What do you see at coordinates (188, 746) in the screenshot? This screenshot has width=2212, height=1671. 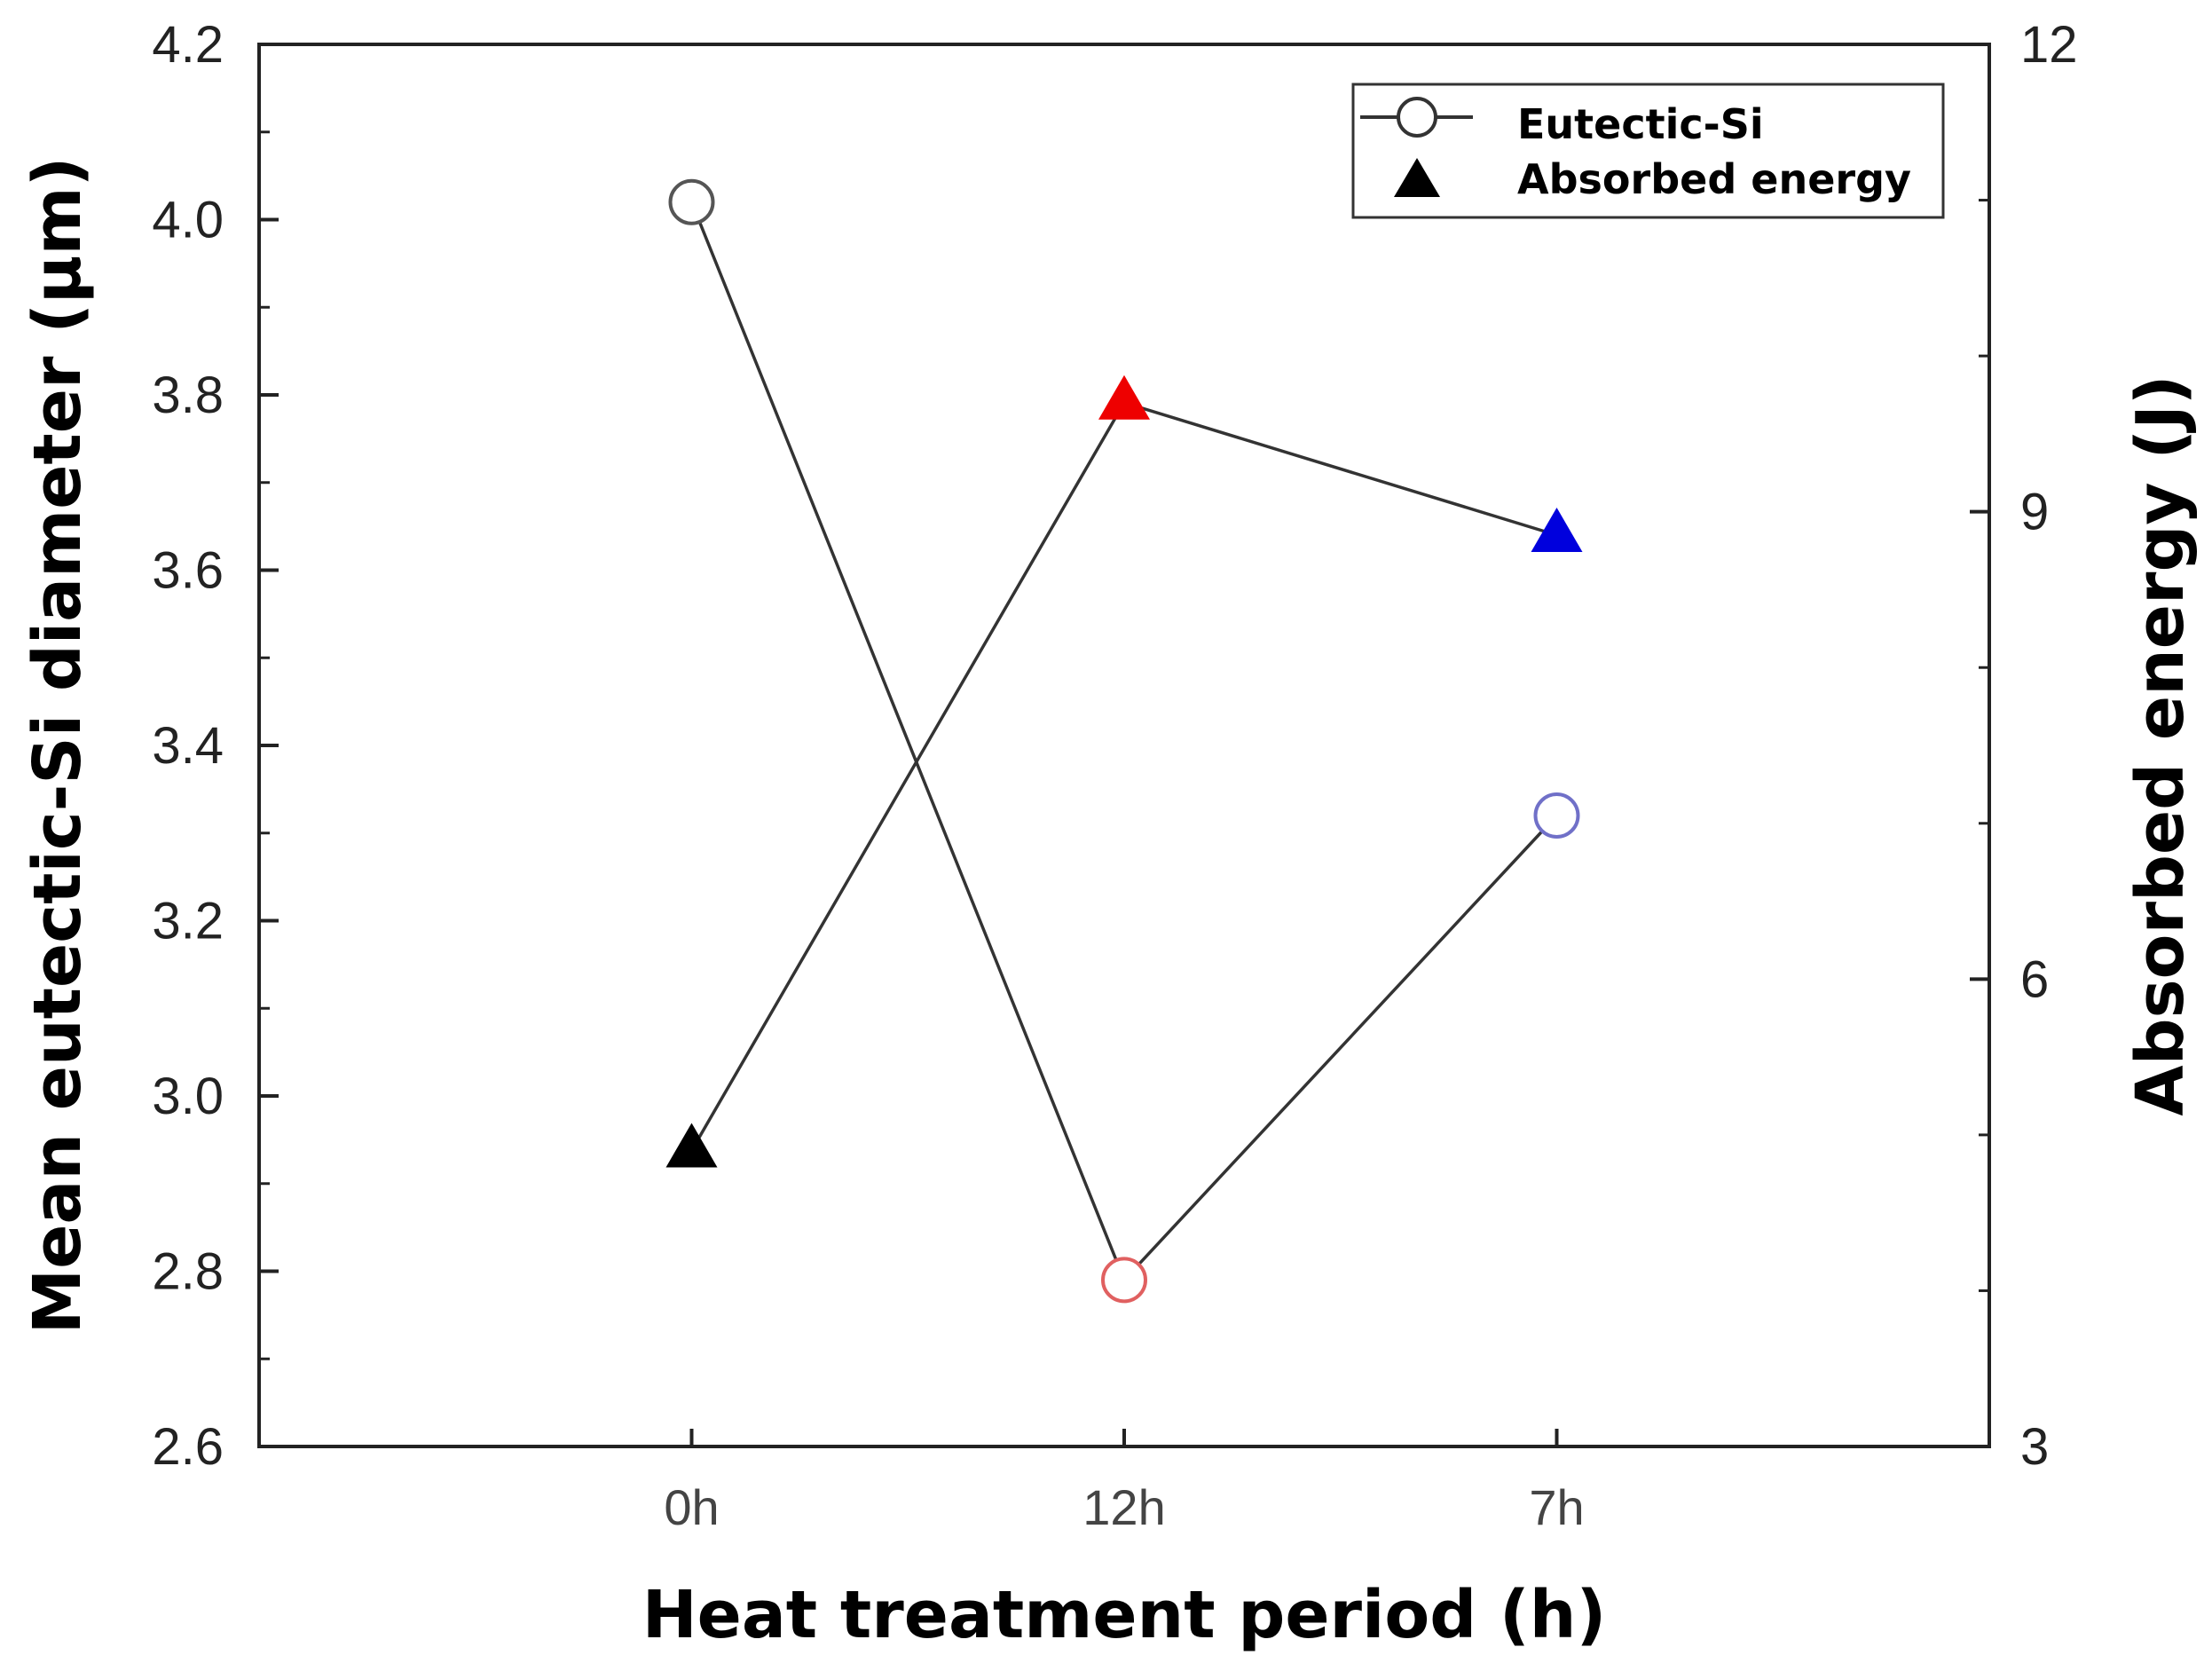 I see `y-left-tick-label: 3.4` at bounding box center [188, 746].